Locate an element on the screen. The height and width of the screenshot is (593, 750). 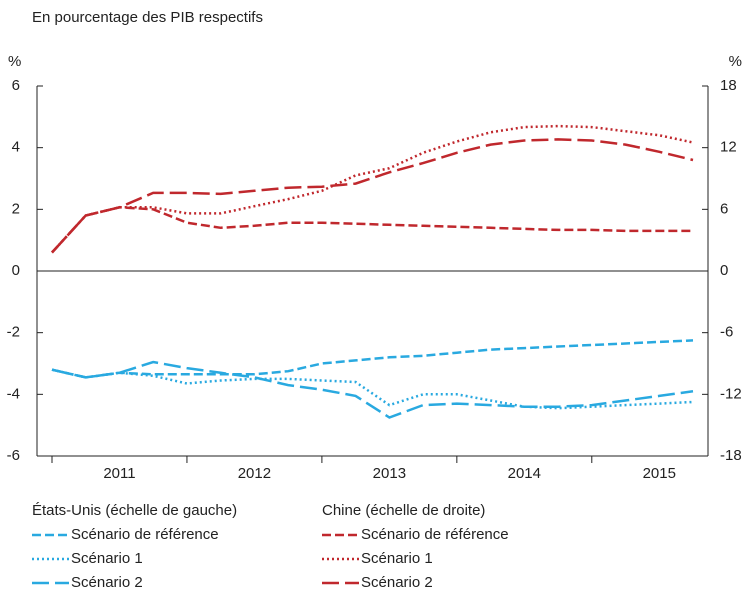
y-tick-label: 6 is located at coordinates (16, 85).